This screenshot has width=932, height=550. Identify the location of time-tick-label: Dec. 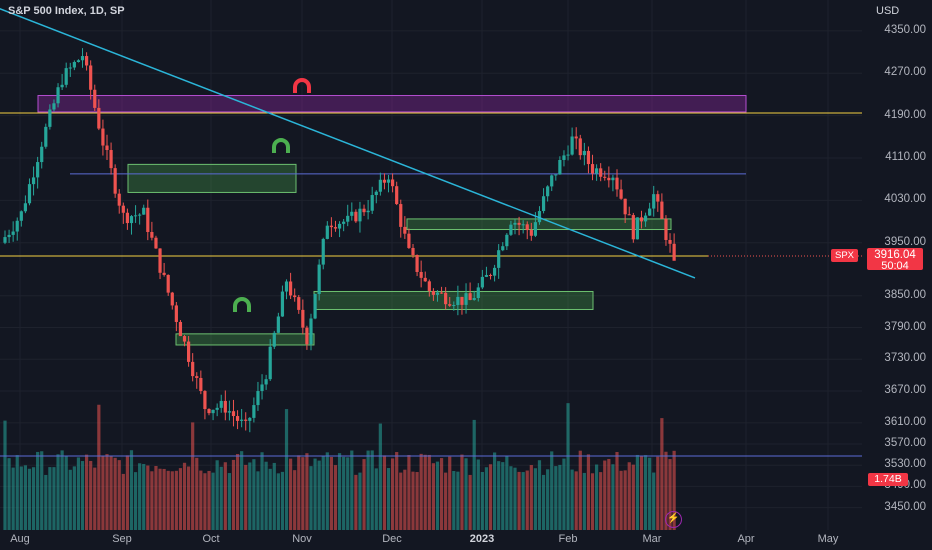
(392, 539).